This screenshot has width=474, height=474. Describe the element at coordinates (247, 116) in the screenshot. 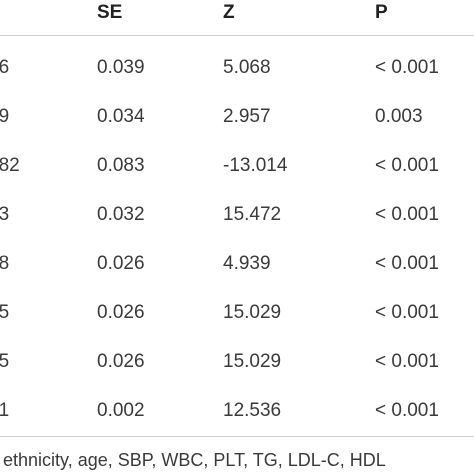

I see `z-cell: 2.957` at that location.